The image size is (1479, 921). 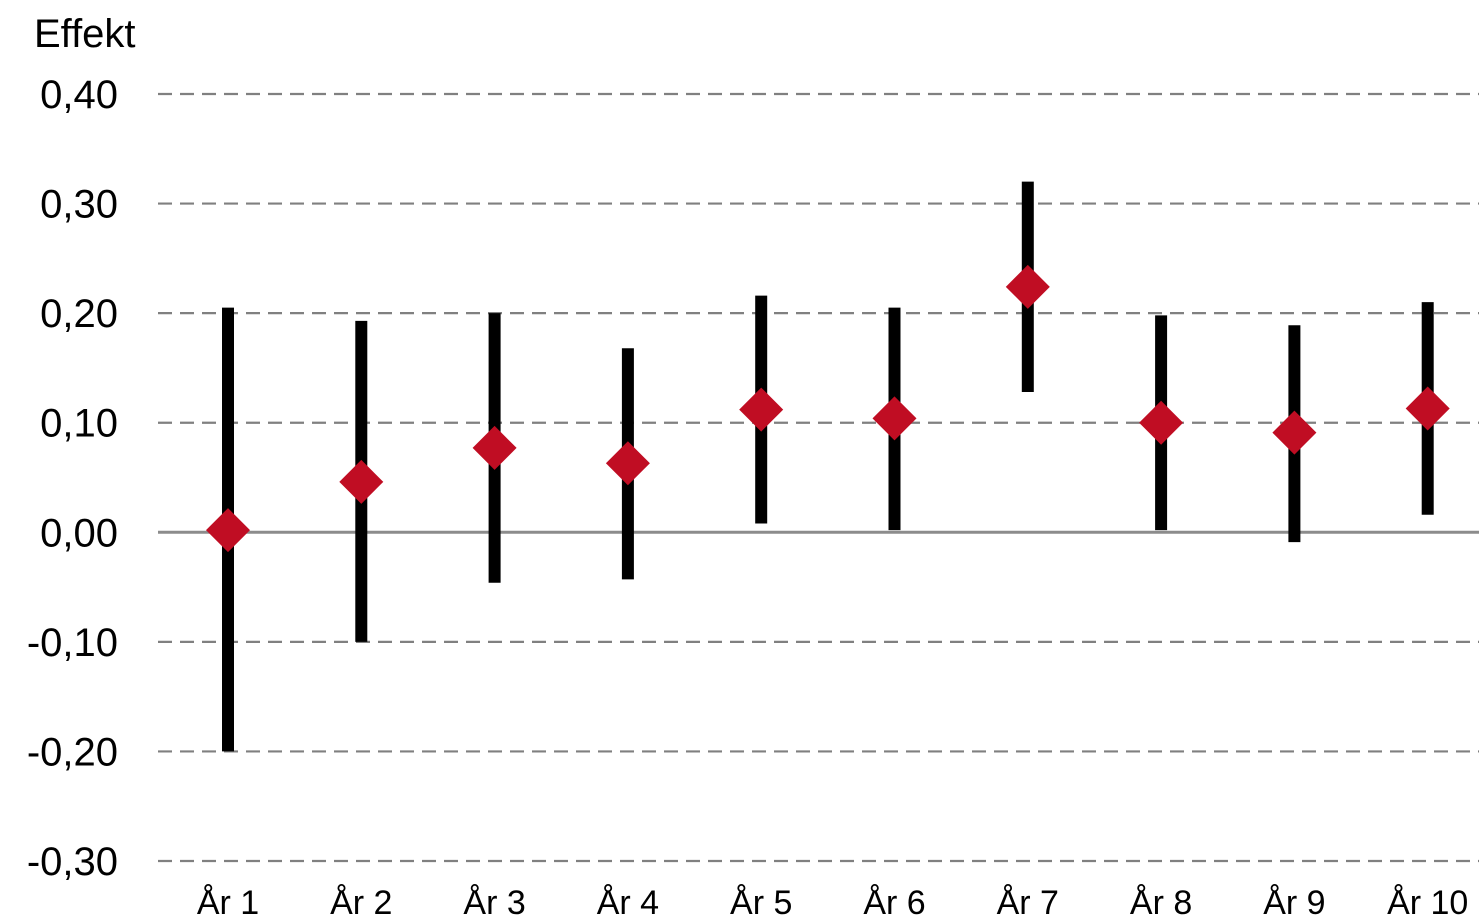 I want to click on y-tick-label: 0,20, so click(x=79, y=314).